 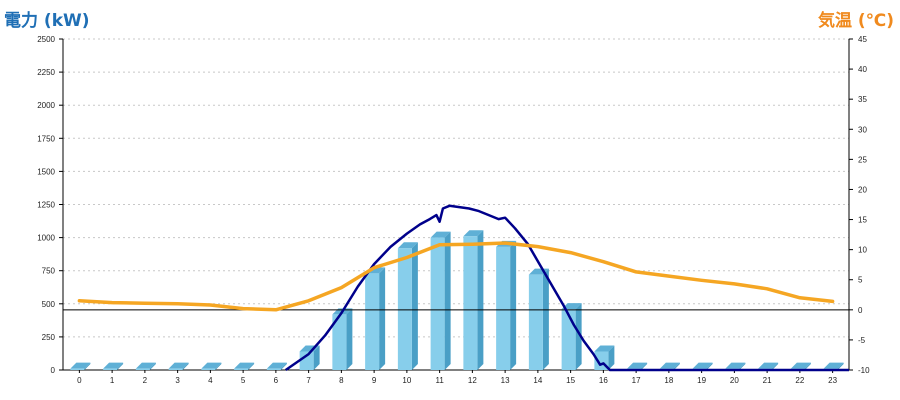 What do you see at coordinates (701, 380) in the screenshot?
I see `x-tick-label: 19` at bounding box center [701, 380].